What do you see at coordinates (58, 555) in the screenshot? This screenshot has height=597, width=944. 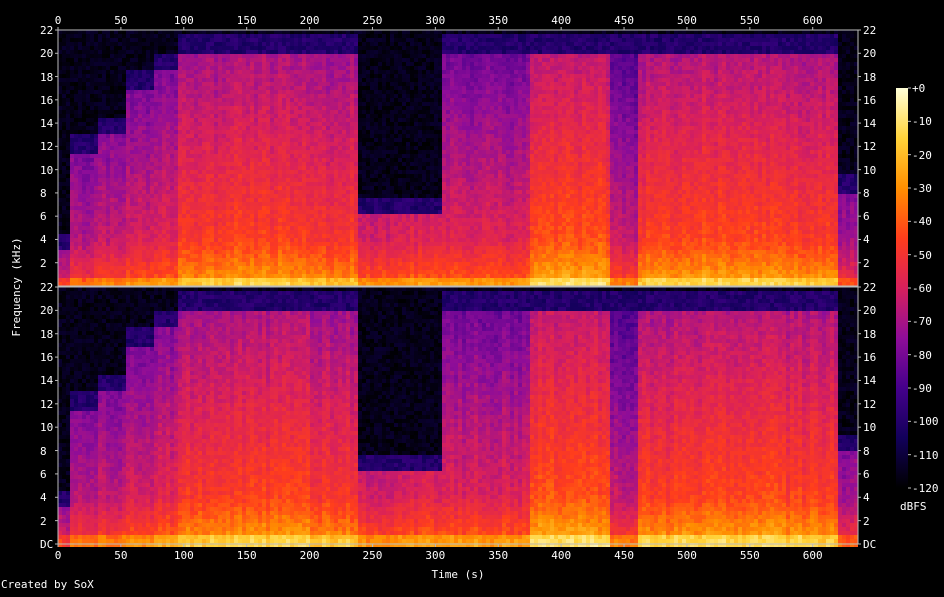 I see `x-tick-label-bottom: 0` at bounding box center [58, 555].